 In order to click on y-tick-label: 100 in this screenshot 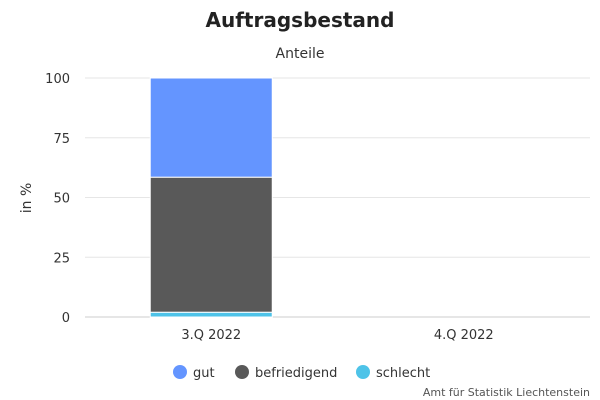, I will do `click(57, 79)`.